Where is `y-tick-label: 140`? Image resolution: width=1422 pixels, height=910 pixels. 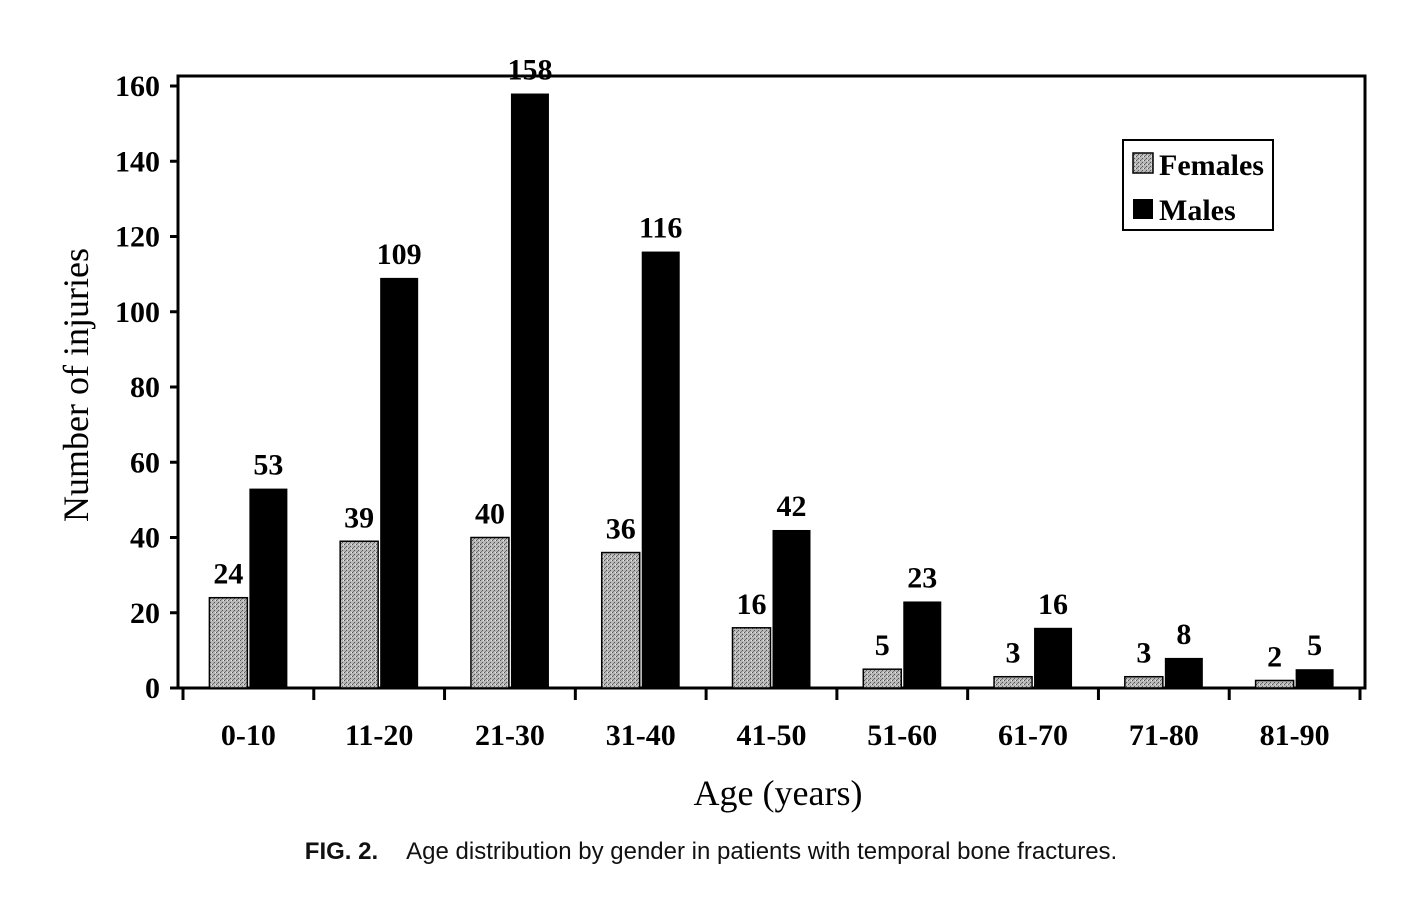
y-tick-label: 140 is located at coordinates (137, 161).